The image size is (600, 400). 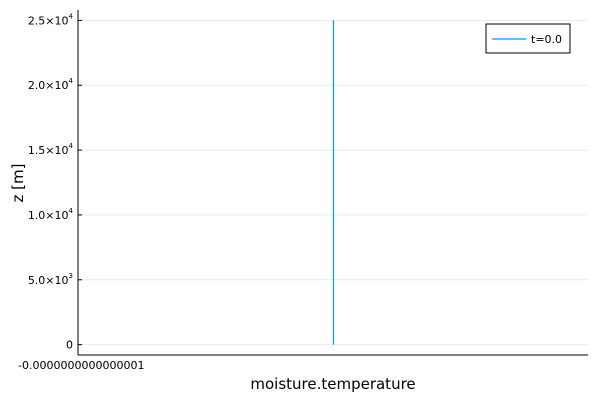 I want to click on y-tick-label: 2.5×104, so click(x=51, y=19).